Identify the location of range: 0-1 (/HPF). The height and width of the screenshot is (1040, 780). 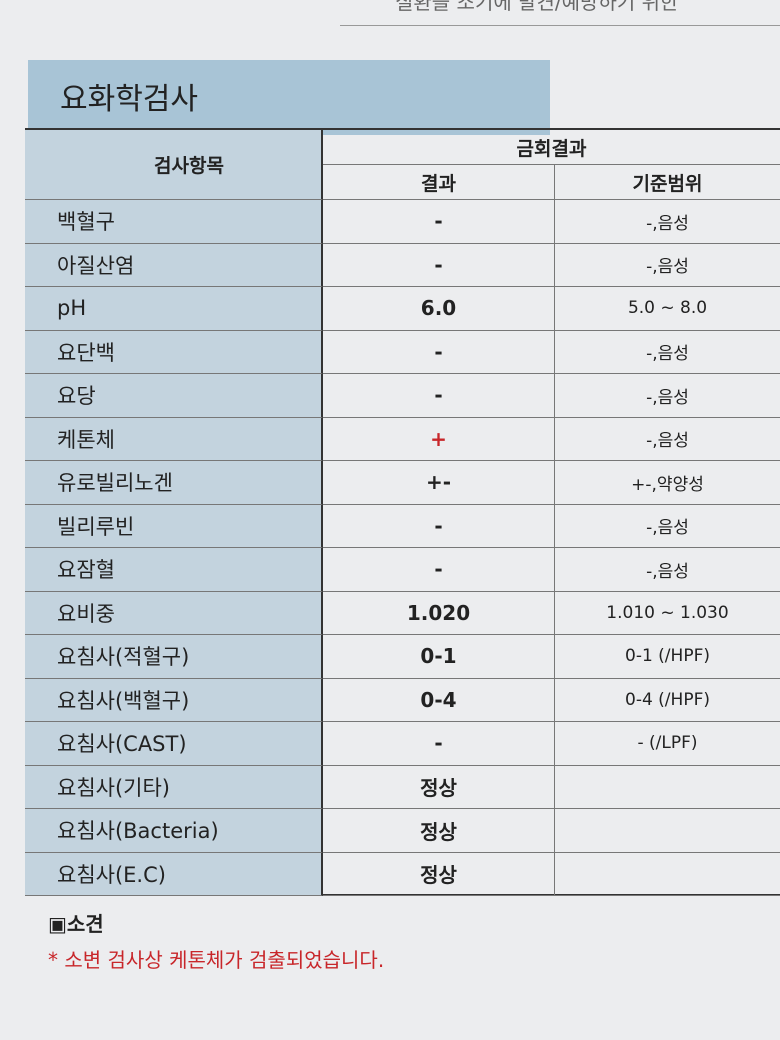
(667, 657).